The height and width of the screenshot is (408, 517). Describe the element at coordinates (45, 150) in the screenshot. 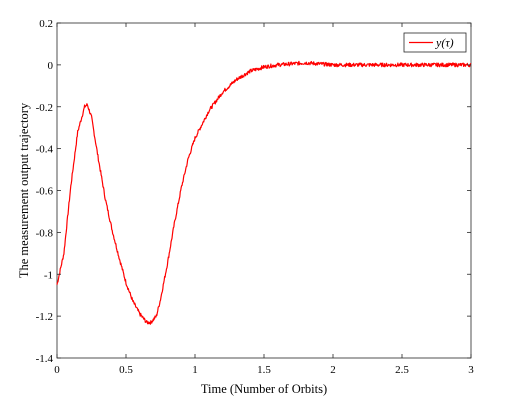

I see `y-tick-label: -0.4` at that location.